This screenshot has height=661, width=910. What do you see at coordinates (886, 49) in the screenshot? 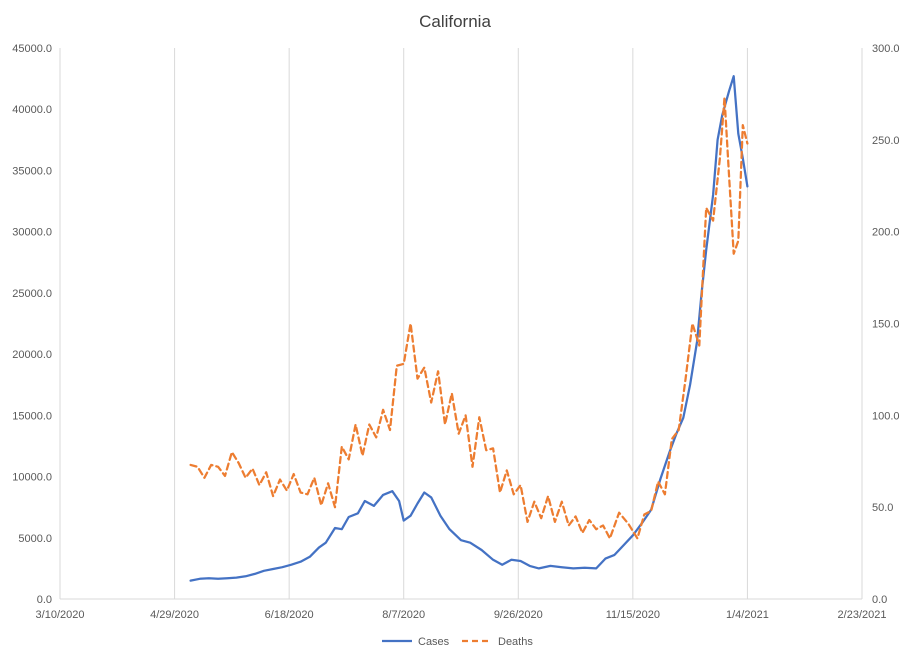
I see `y-right-tick-label: 300.0` at bounding box center [886, 49].